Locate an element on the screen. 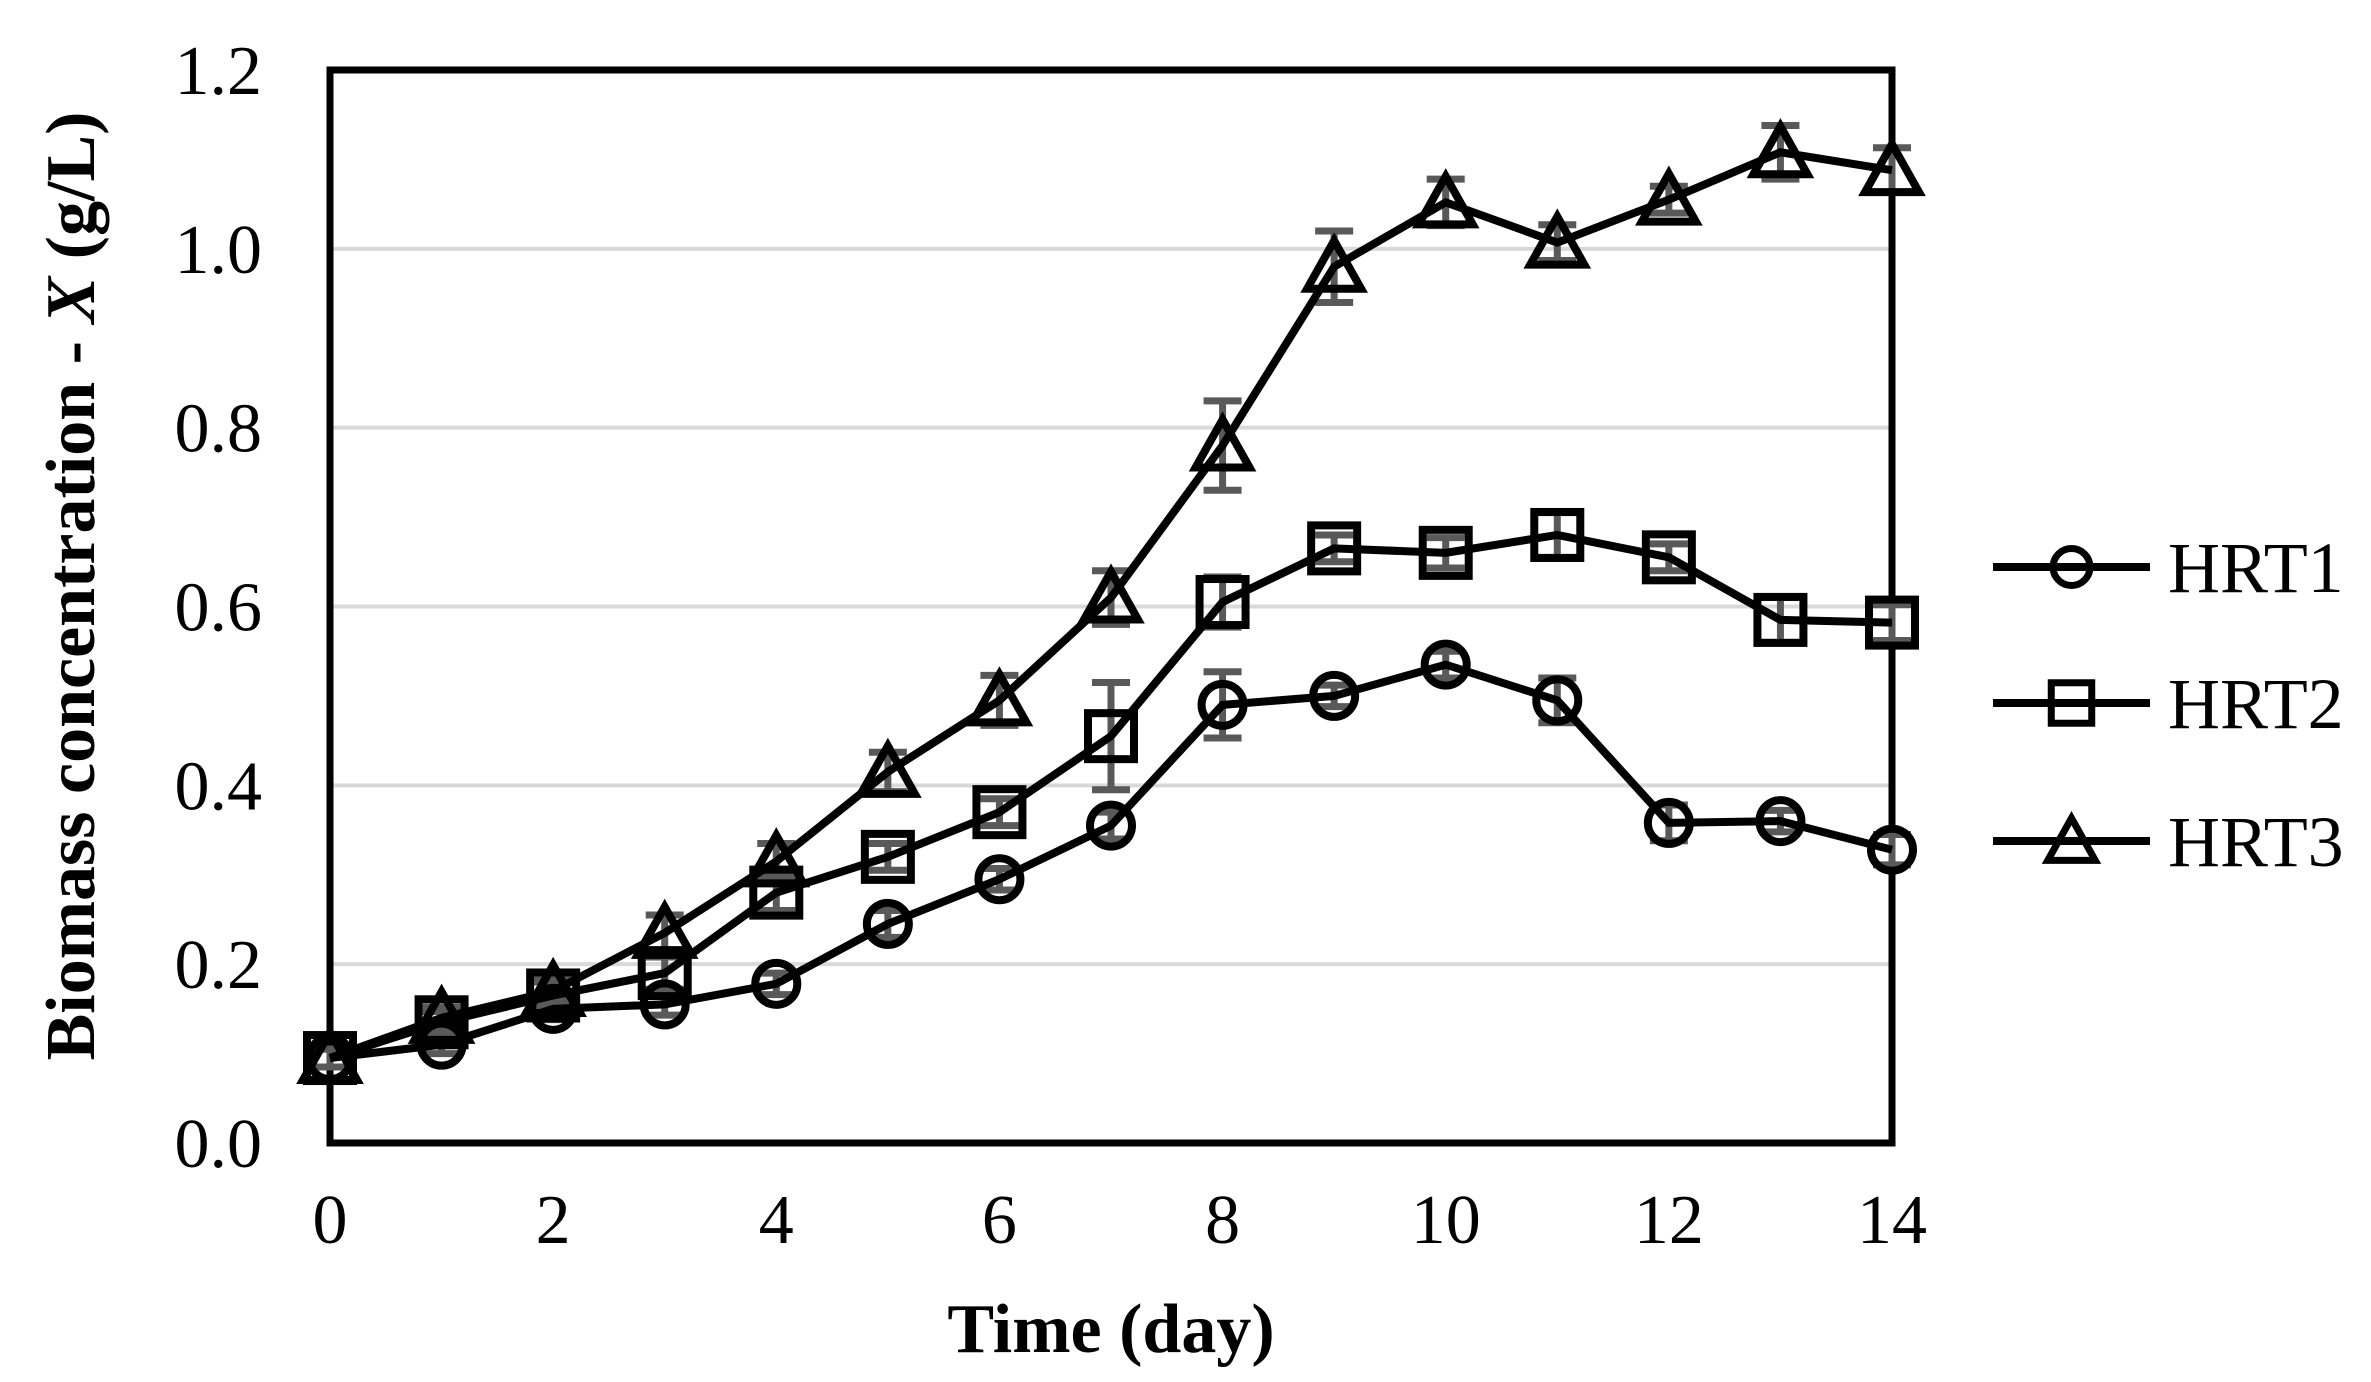 The image size is (2371, 1382). legend-label: HRT2 is located at coordinates (2256, 704).